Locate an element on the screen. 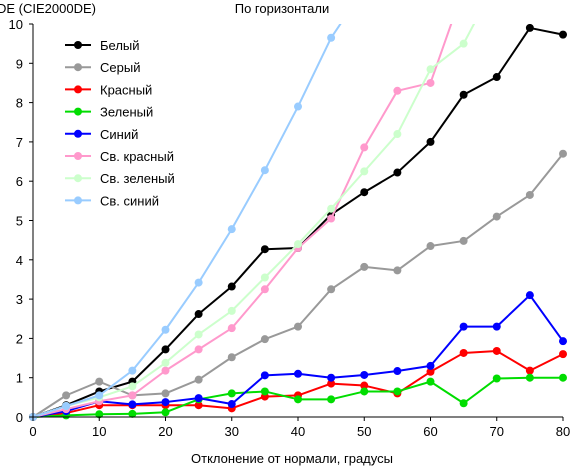 The image size is (571, 468). legend-label: Красный is located at coordinates (126, 89).